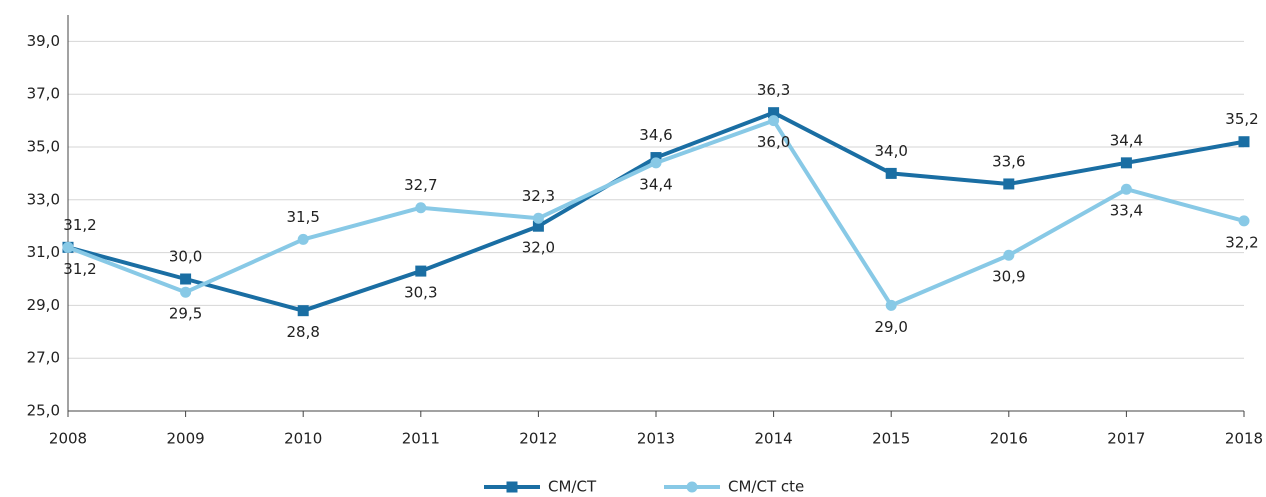  What do you see at coordinates (766, 486) in the screenshot?
I see `legend-label: CM/CT cte` at bounding box center [766, 486].